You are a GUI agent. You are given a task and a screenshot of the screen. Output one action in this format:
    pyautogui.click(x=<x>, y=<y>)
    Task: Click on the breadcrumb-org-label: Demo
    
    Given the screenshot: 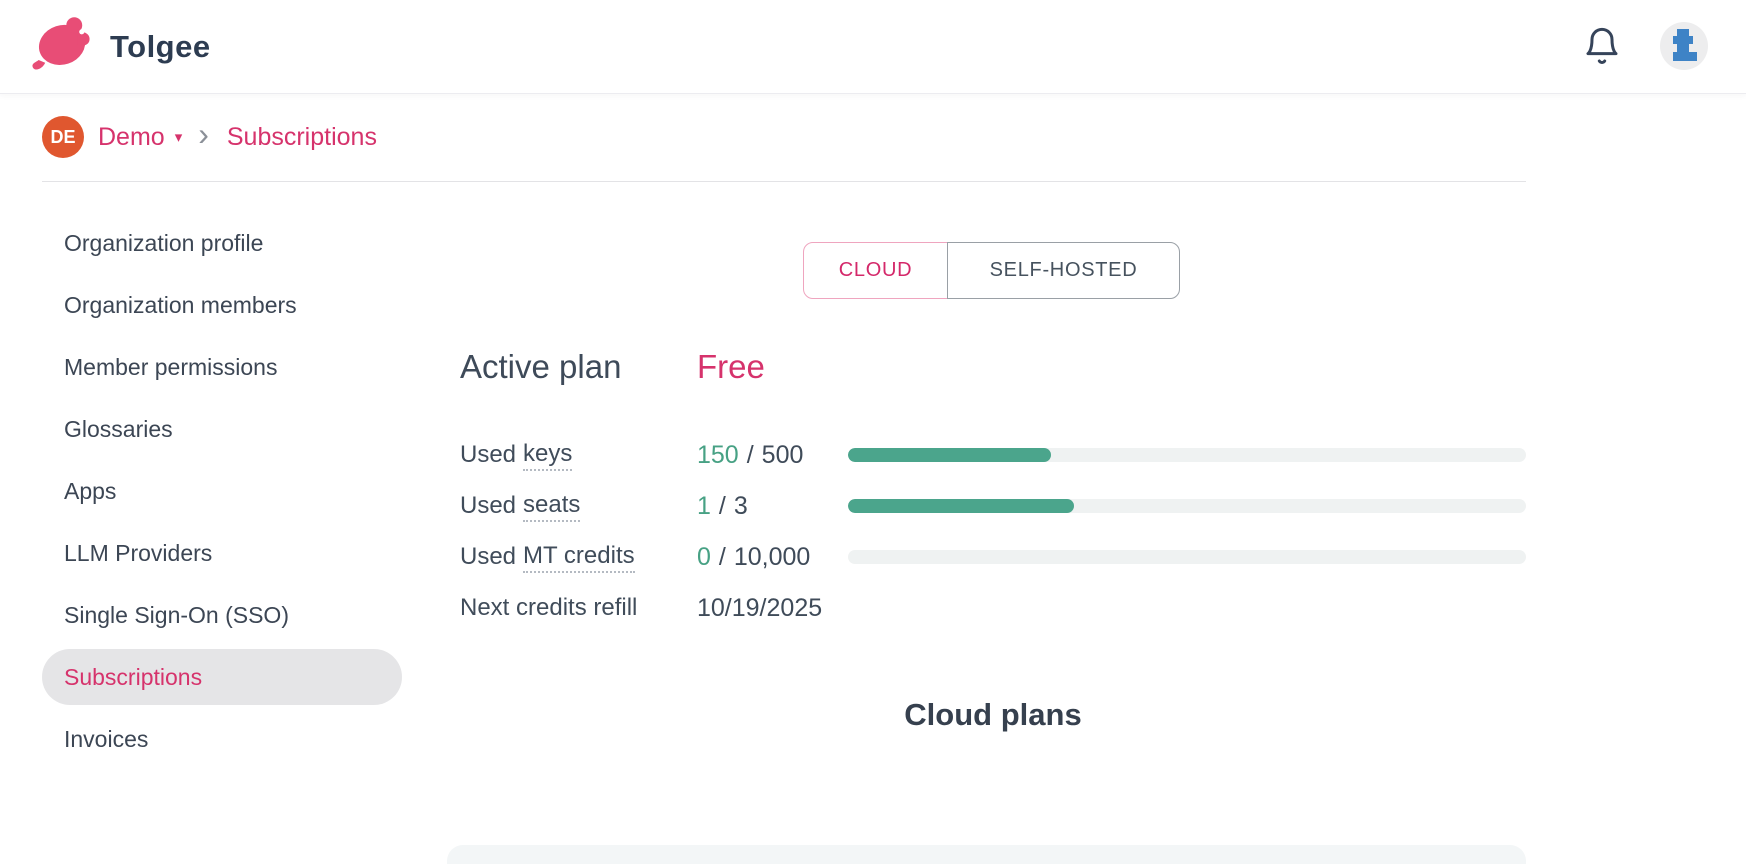 What is the action you would take?
    pyautogui.click(x=131, y=136)
    